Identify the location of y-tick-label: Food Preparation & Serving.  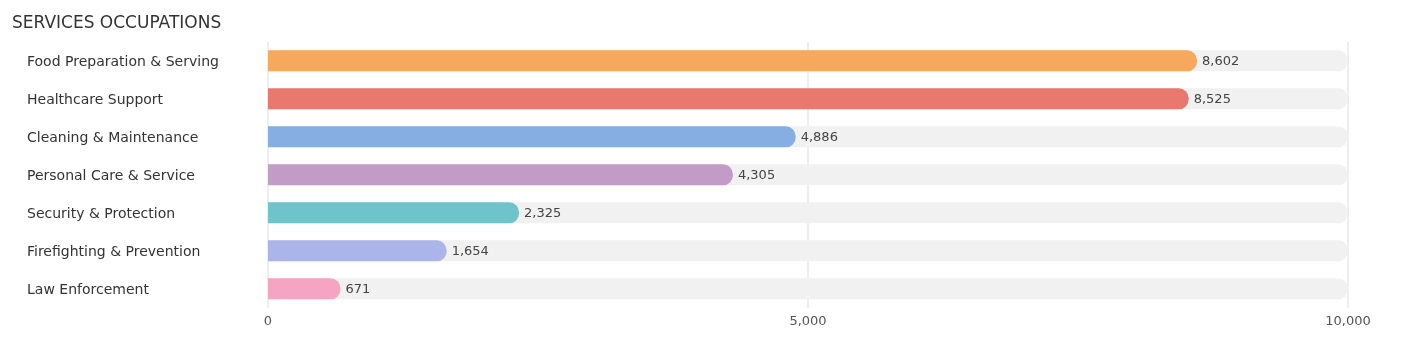
(123, 61).